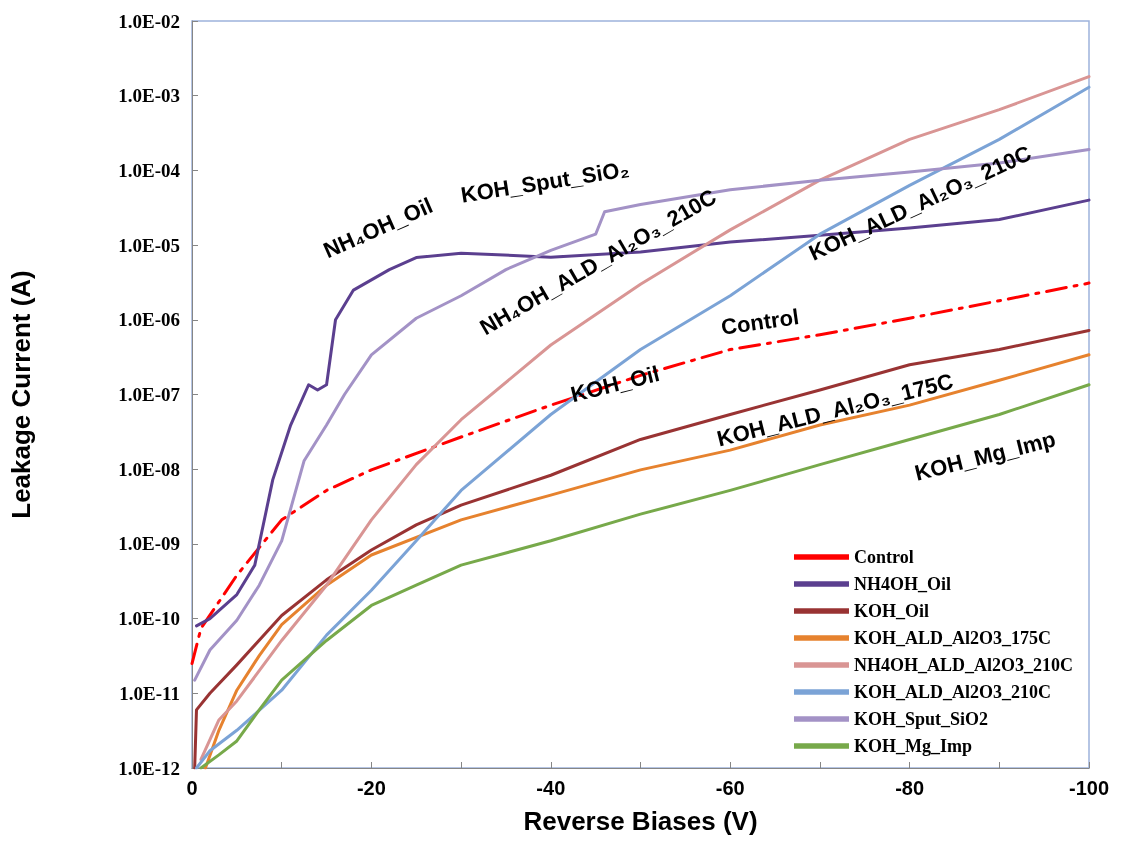  I want to click on y-tick-label: 1.0E-10, so click(149, 619).